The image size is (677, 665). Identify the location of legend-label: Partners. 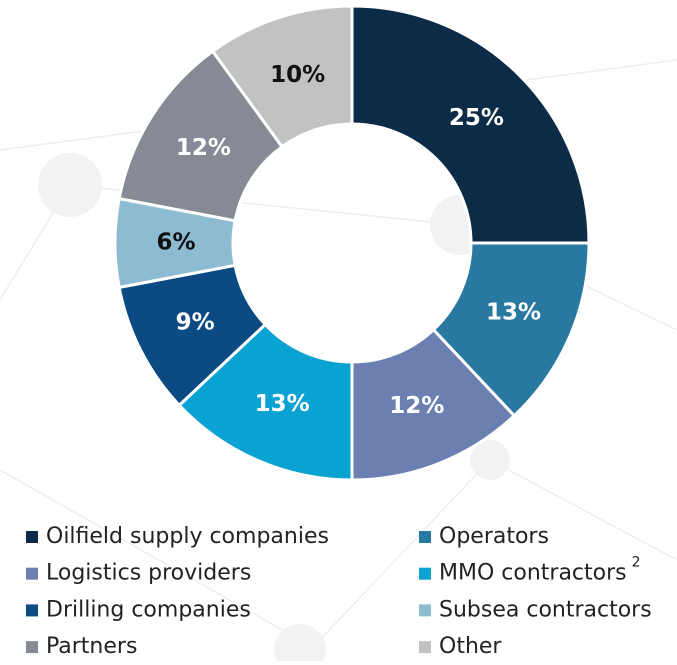
(91, 646).